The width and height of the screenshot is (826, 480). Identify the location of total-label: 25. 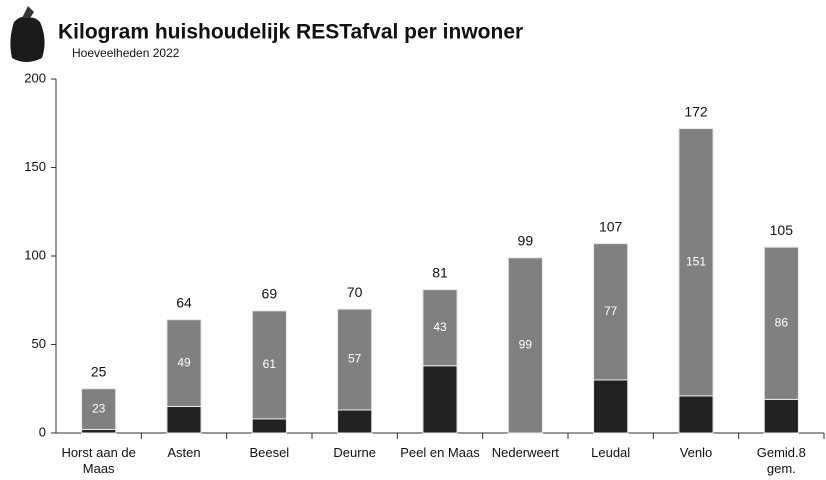
(99, 371).